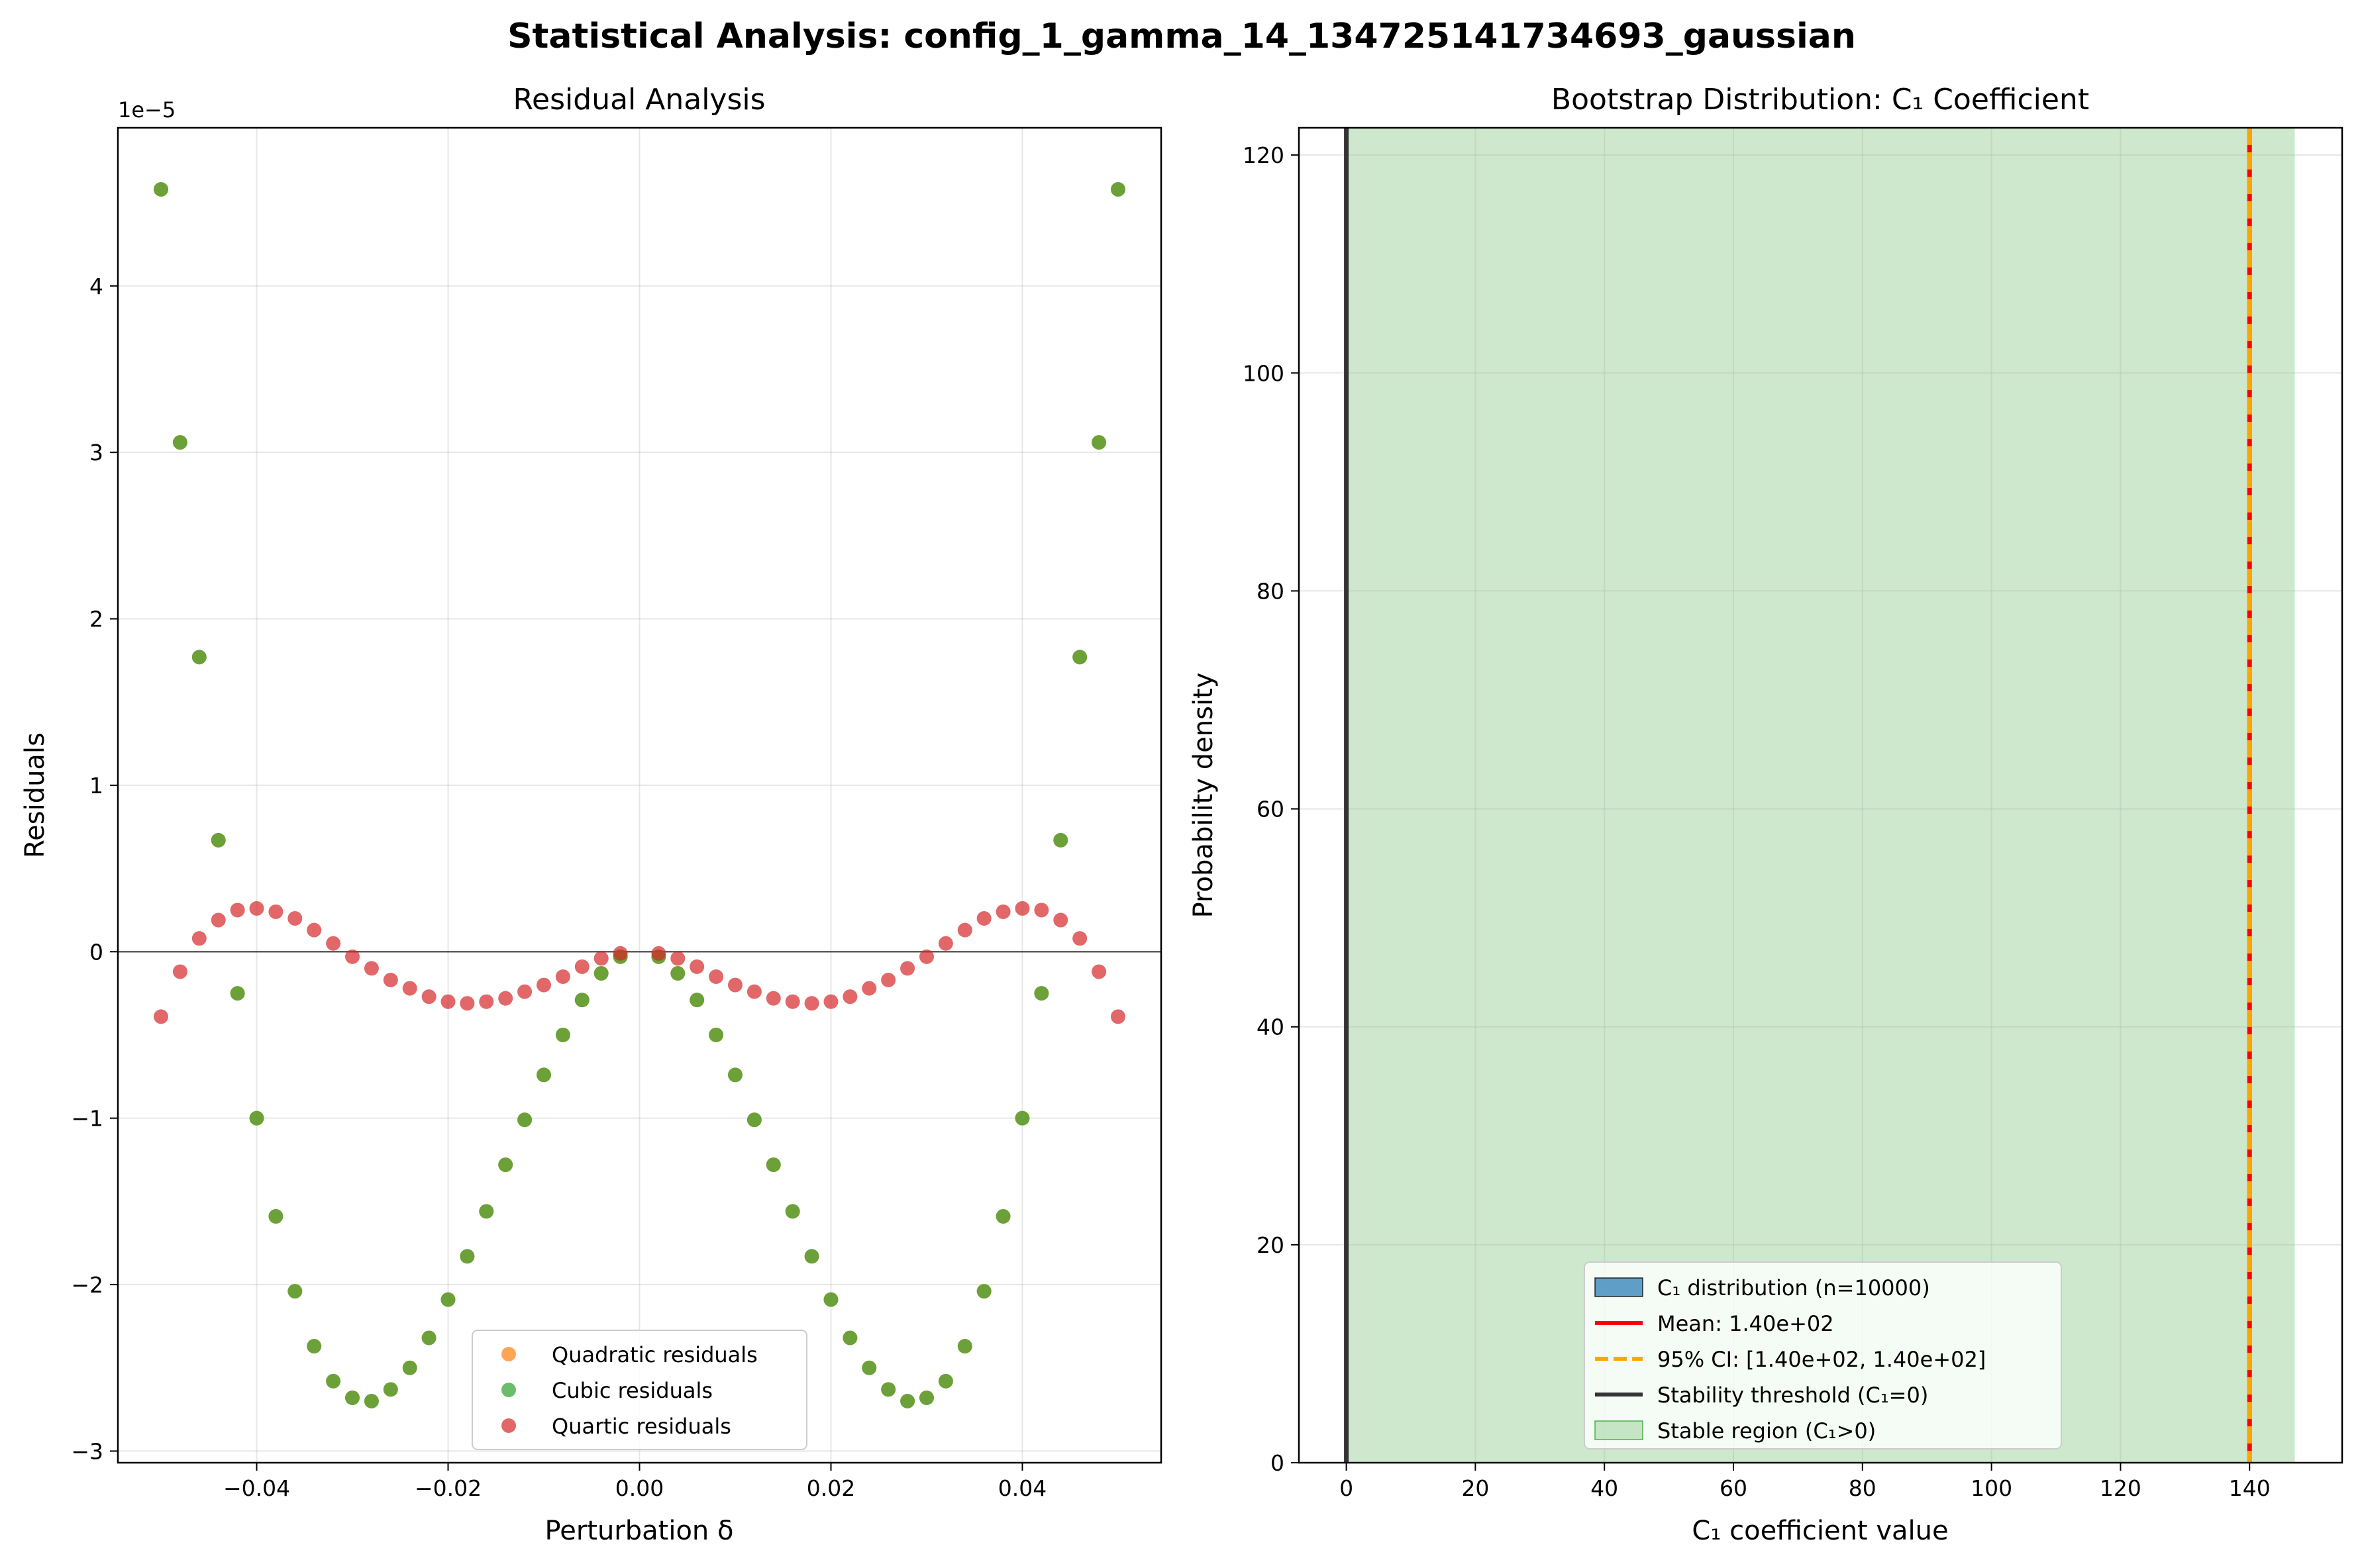  Describe the element at coordinates (1793, 1395) in the screenshot. I see `right-legend-label: Stability threshold (C₁=0)` at that location.